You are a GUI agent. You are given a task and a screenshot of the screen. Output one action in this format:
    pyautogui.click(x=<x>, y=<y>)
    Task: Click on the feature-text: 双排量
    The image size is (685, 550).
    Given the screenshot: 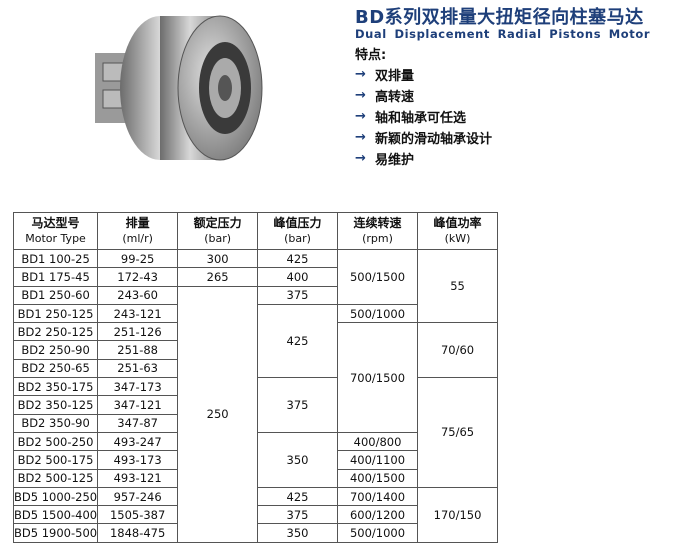 What is the action you would take?
    pyautogui.click(x=395, y=76)
    